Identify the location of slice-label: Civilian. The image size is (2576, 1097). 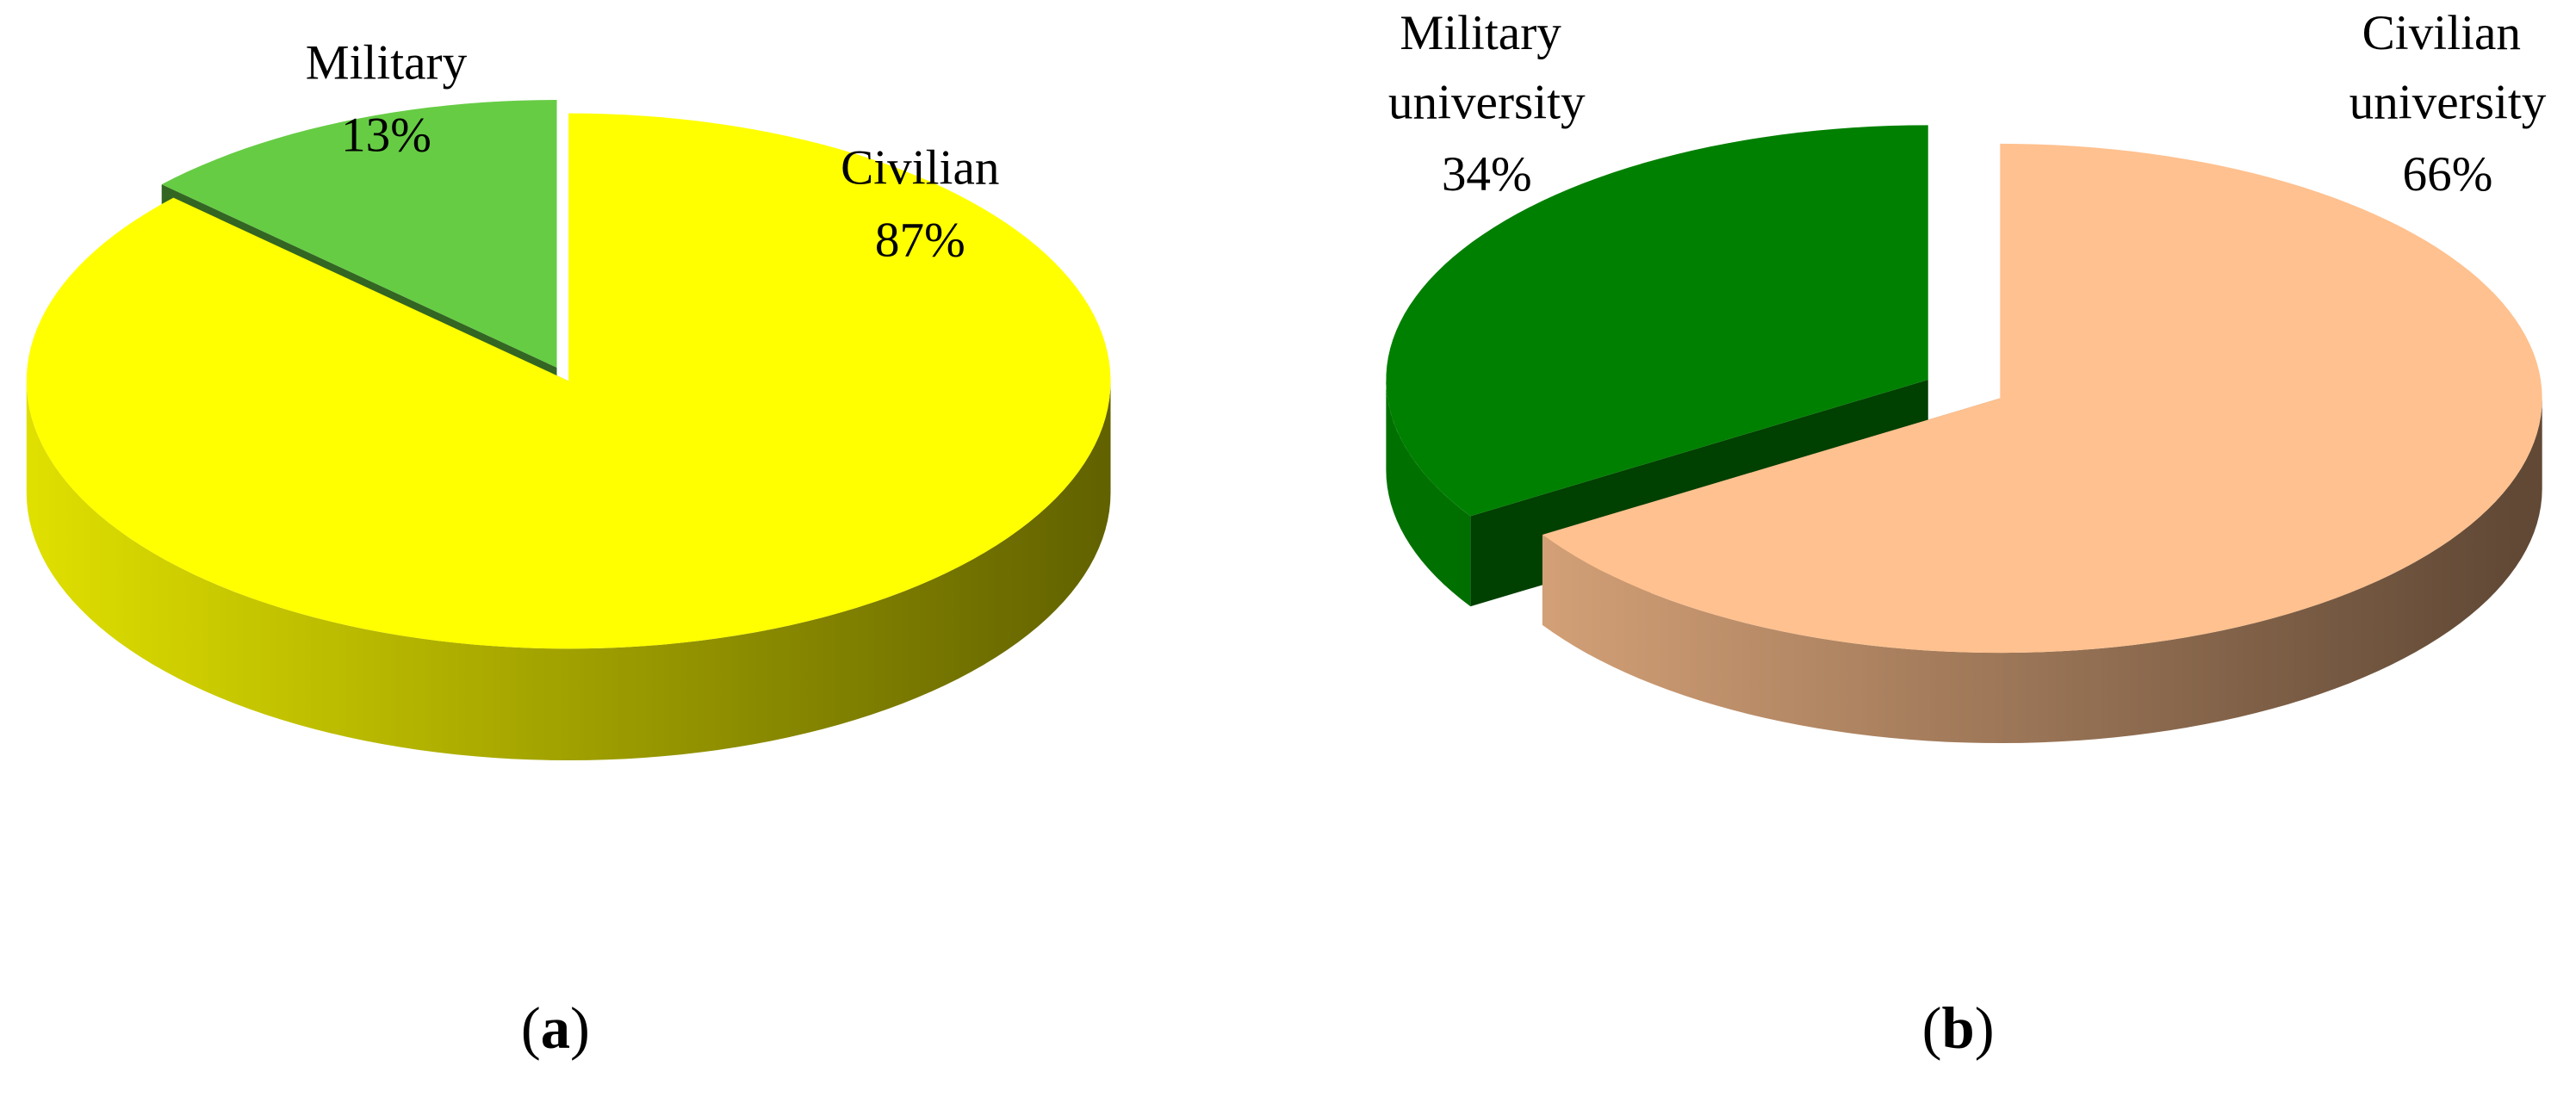
(920, 168).